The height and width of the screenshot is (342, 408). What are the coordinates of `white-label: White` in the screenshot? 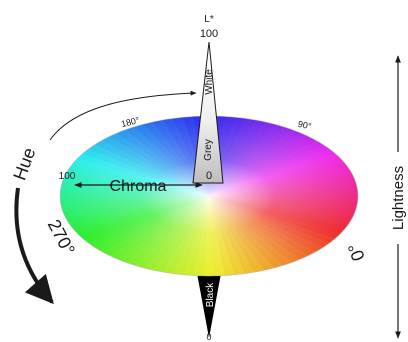 It's located at (209, 82).